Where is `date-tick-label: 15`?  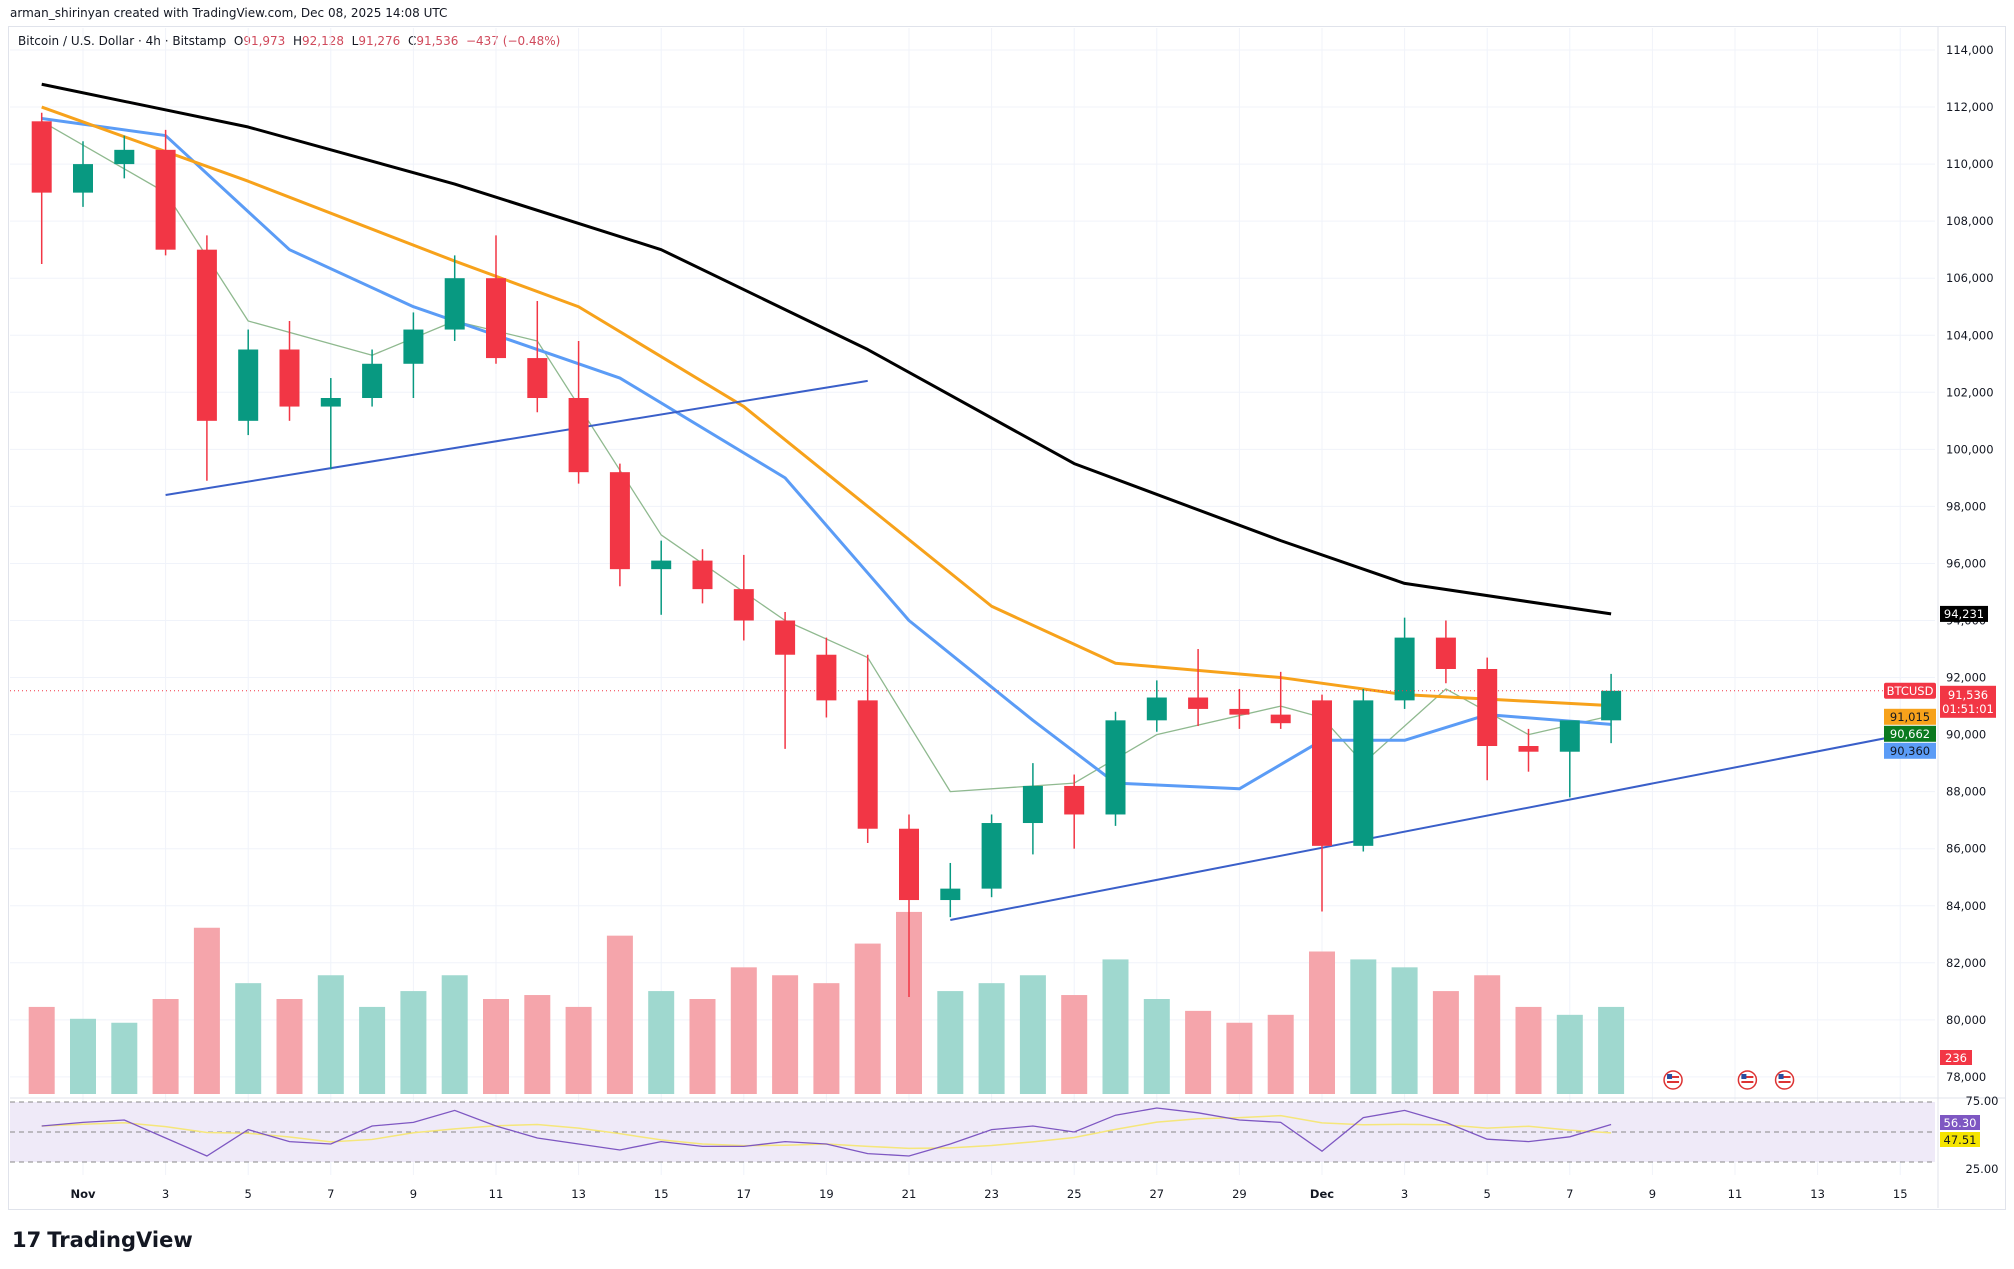 date-tick-label: 15 is located at coordinates (661, 1194).